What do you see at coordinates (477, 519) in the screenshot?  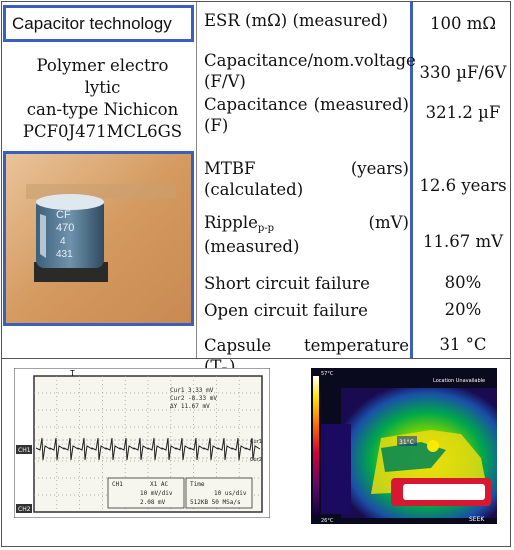 I see `thermal-brand: SEEK` at bounding box center [477, 519].